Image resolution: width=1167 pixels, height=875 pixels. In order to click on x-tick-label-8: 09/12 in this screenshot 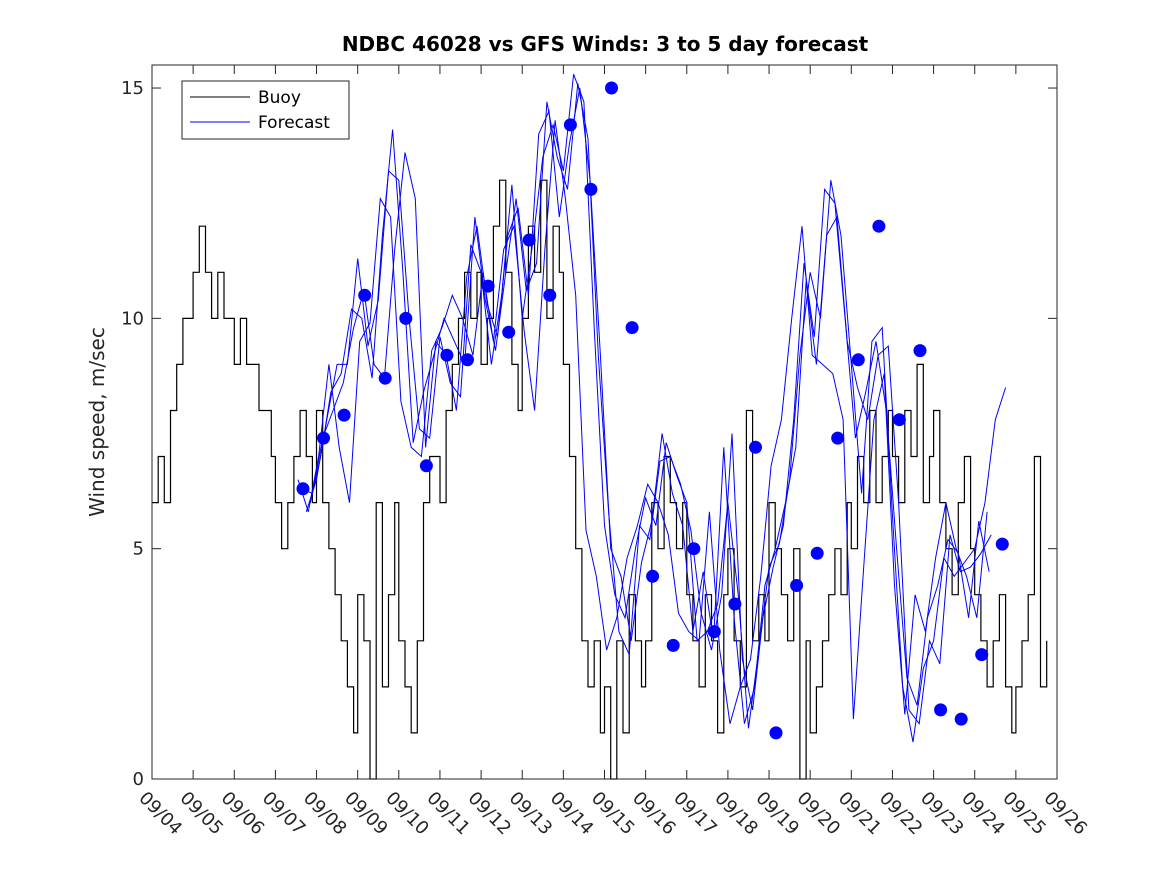, I will do `click(490, 814)`.